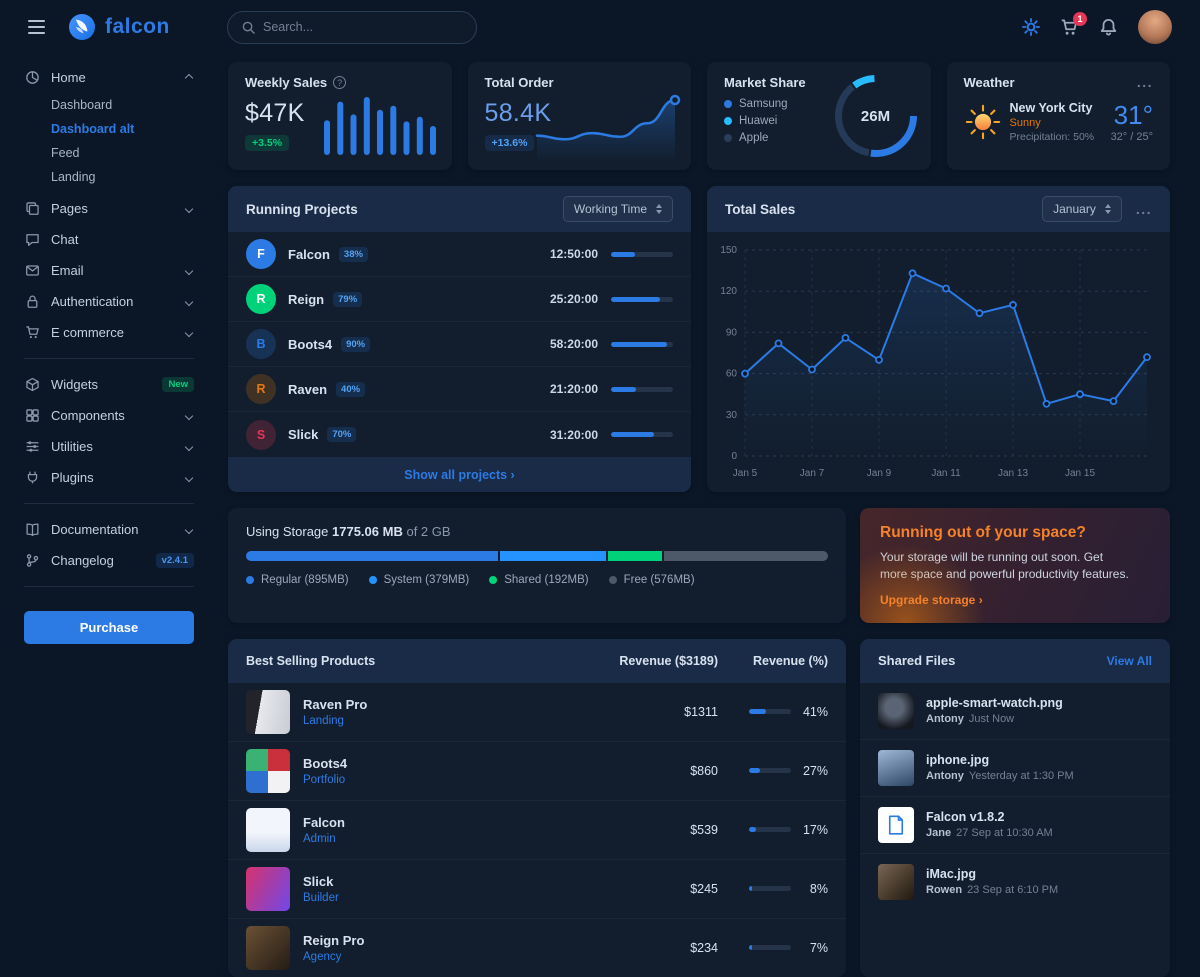 This screenshot has width=1200, height=977. What do you see at coordinates (659, 209) in the screenshot?
I see `sort-carets-icon` at bounding box center [659, 209].